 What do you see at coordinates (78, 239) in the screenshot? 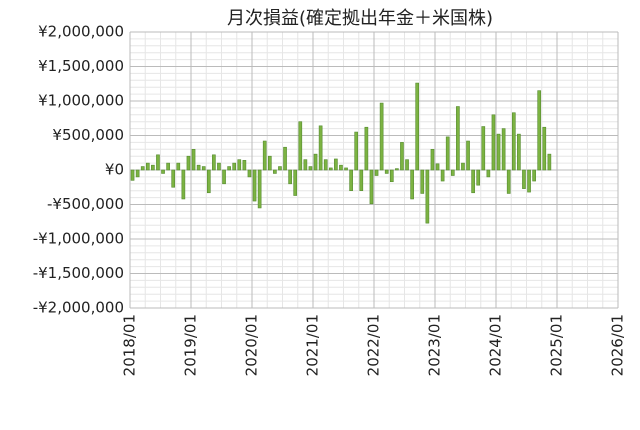
I see `y-tick-label: -¥1,000,000` at bounding box center [78, 239].